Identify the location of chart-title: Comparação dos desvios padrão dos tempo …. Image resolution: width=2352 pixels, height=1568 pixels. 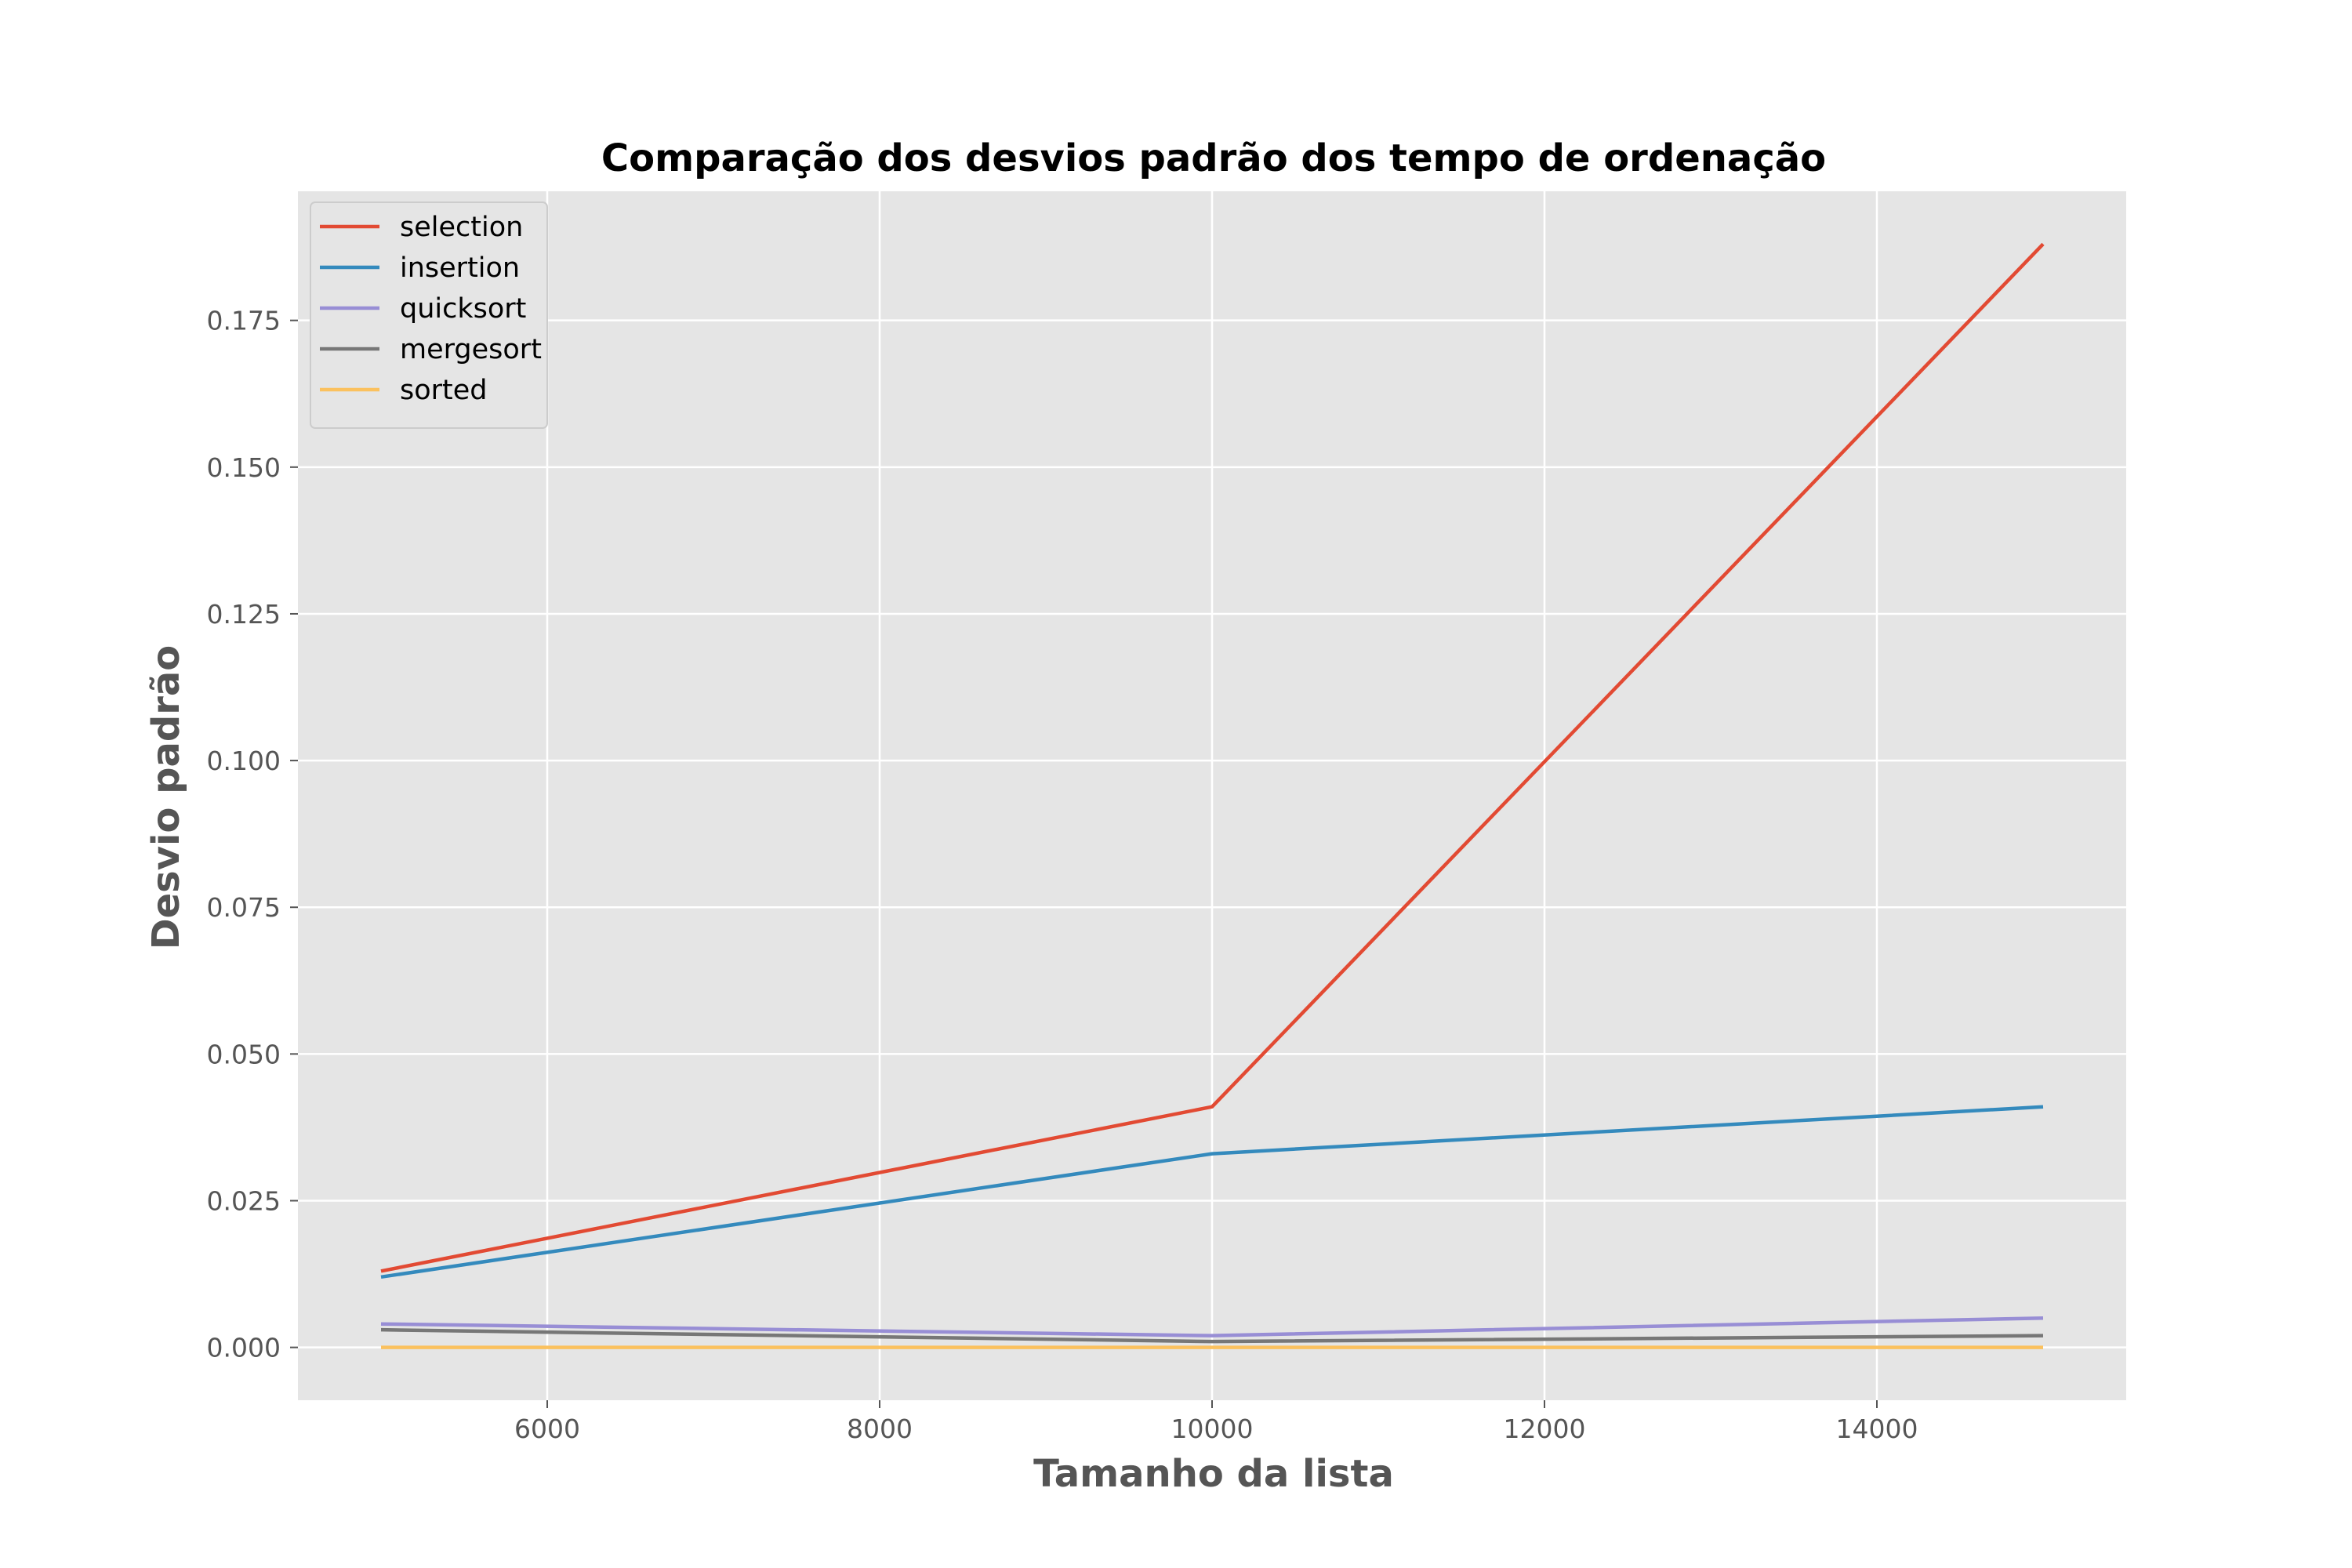
(1213, 158).